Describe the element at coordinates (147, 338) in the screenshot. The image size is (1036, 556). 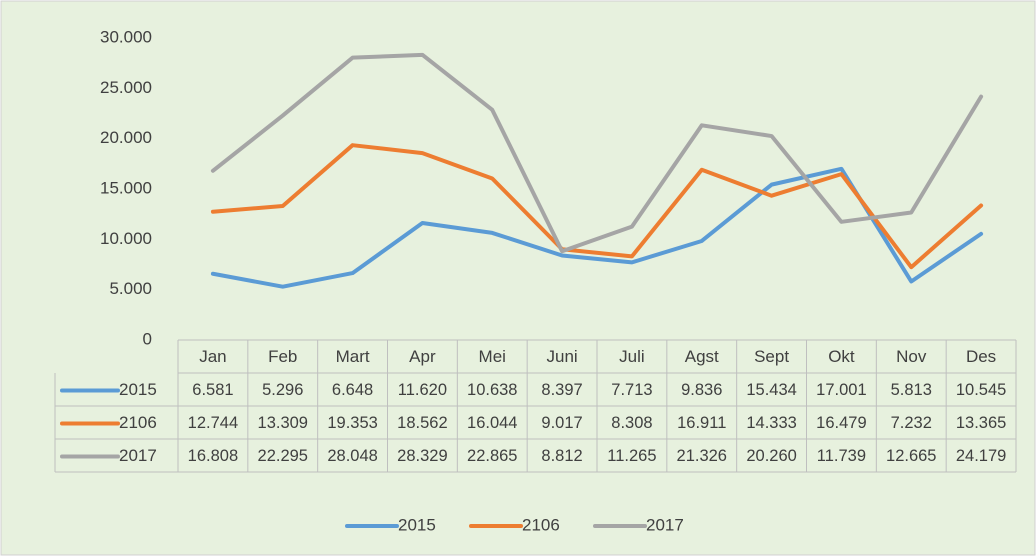
I see `y-tick-label: 0` at that location.